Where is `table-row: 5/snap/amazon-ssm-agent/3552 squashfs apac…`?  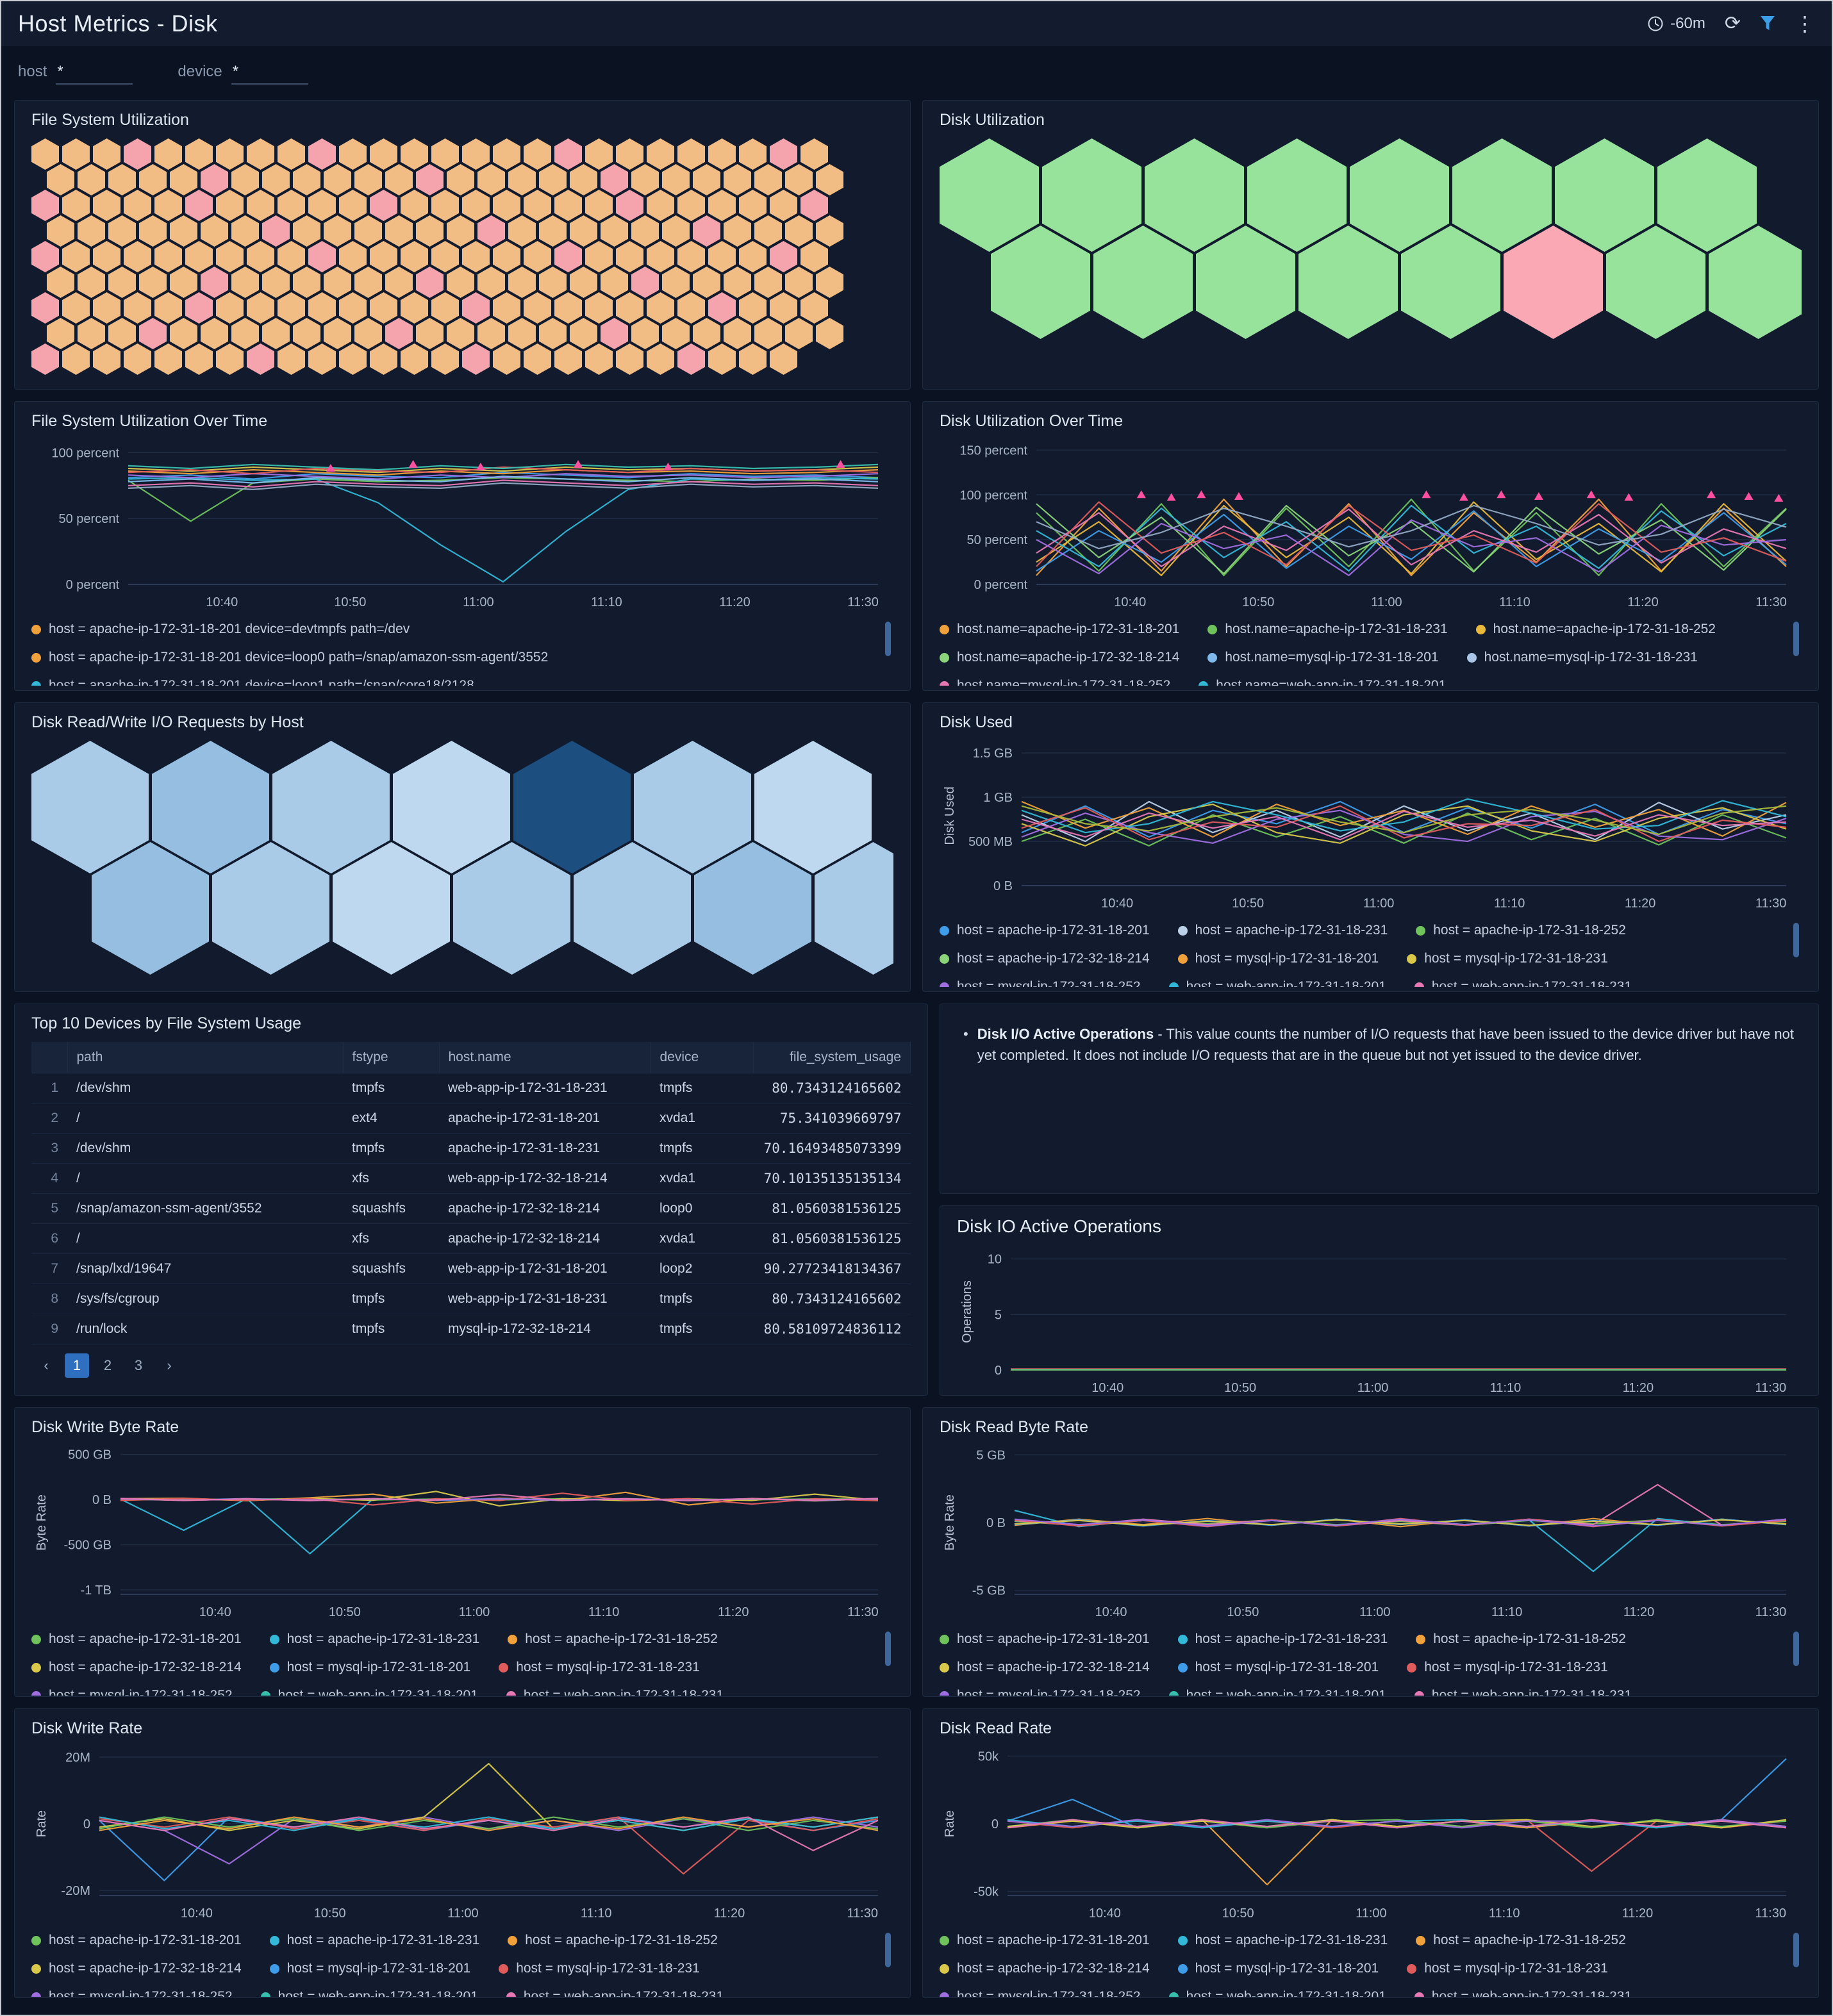 table-row: 5/snap/amazon-ssm-agent/3552 squashfs apac… is located at coordinates (471, 1208).